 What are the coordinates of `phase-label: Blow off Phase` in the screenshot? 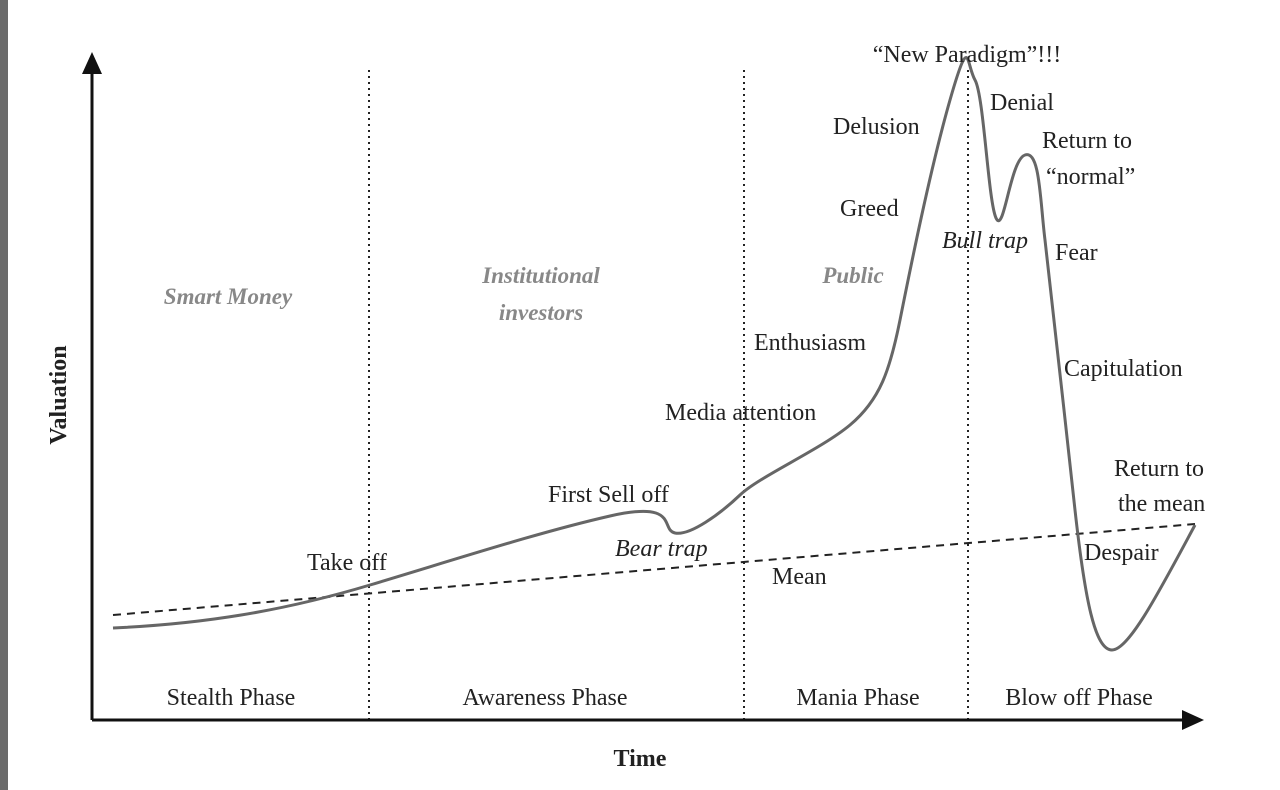 It's located at (1079, 698).